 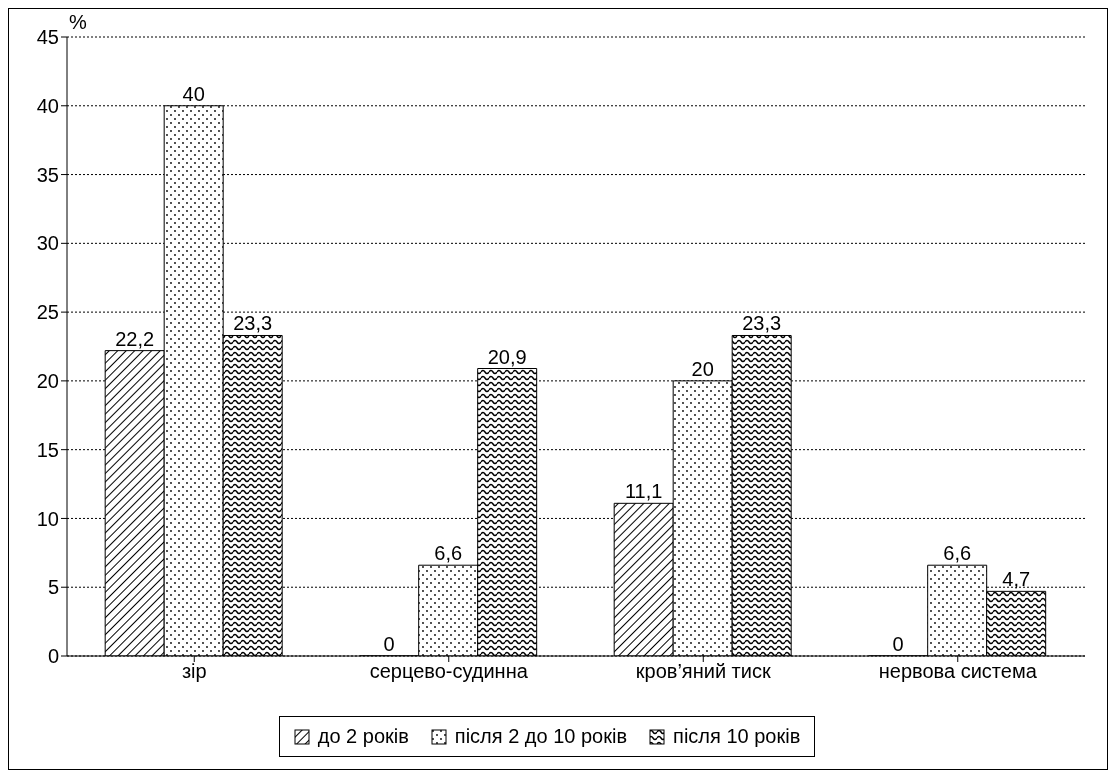 I want to click on x-tick-label: нервова система, so click(x=958, y=671).